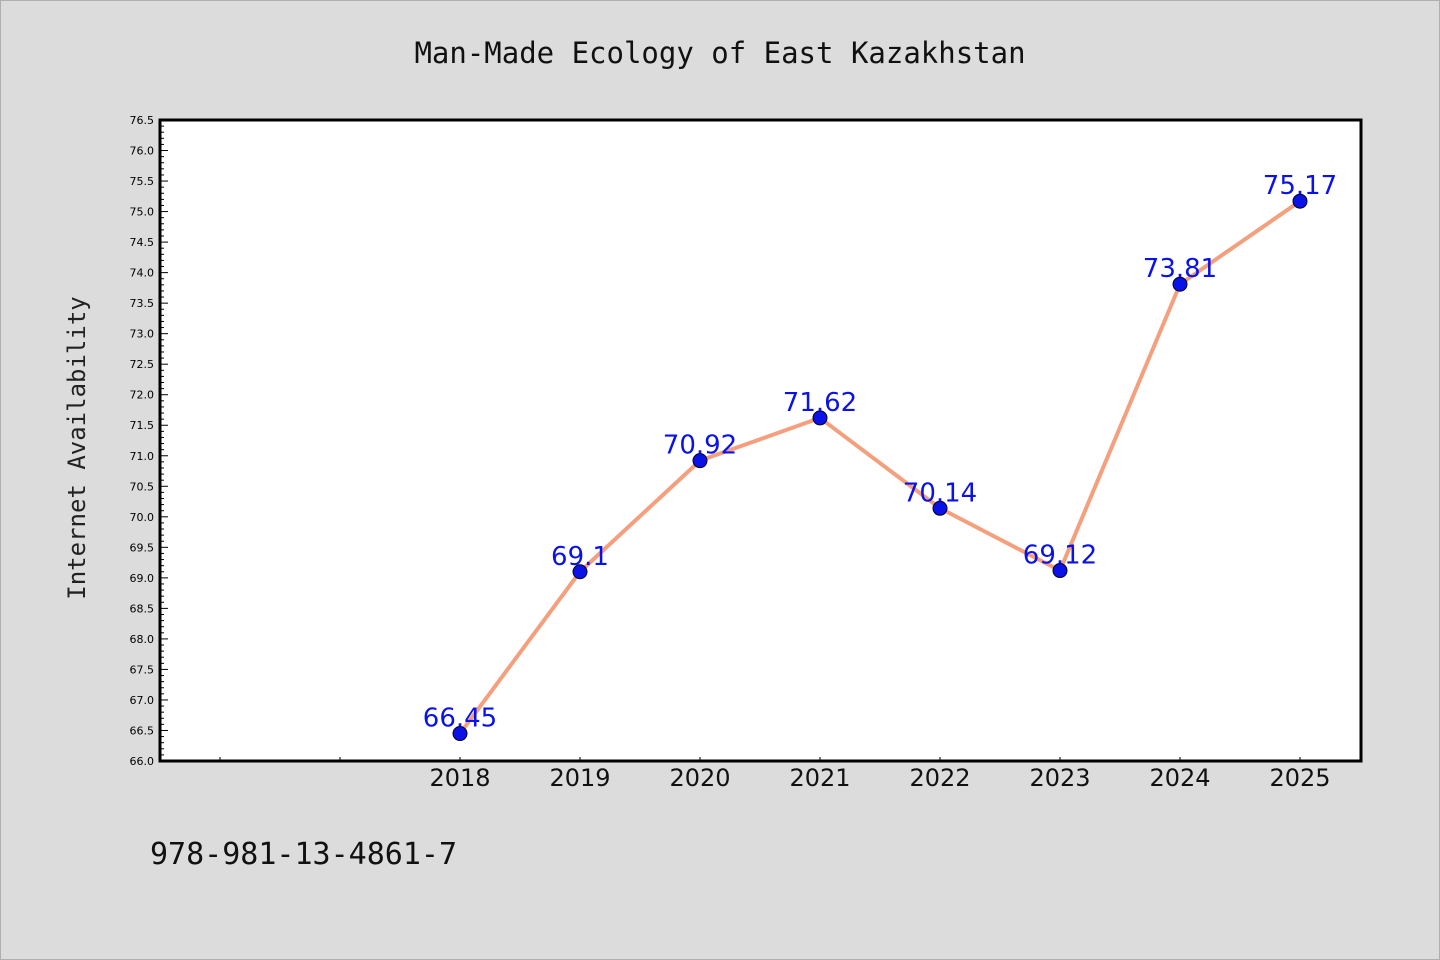  Describe the element at coordinates (1300, 186) in the screenshot. I see `data-label: 75.17` at that location.